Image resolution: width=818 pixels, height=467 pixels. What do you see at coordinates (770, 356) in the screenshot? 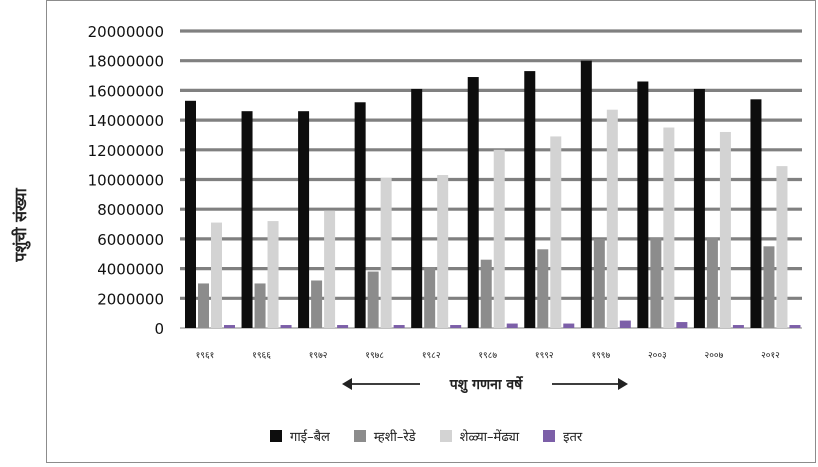
I see `x-tick-label: २०१२` at bounding box center [770, 356].